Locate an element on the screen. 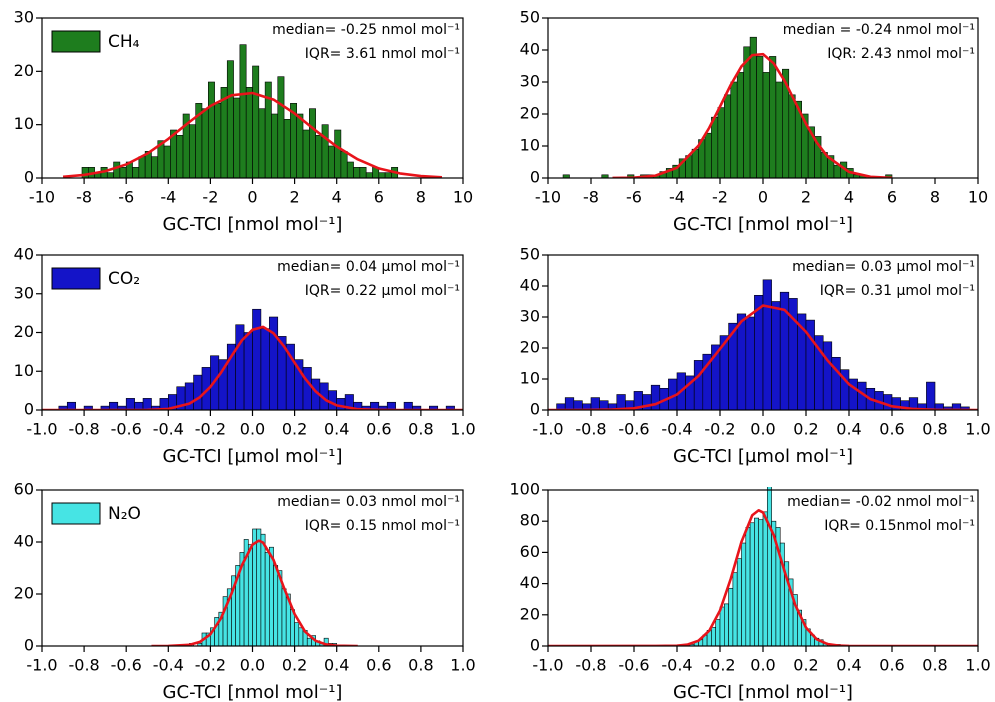 This screenshot has width=995, height=702. annotation: IQR= 0.22 µmol mol⁻¹ is located at coordinates (382, 291).